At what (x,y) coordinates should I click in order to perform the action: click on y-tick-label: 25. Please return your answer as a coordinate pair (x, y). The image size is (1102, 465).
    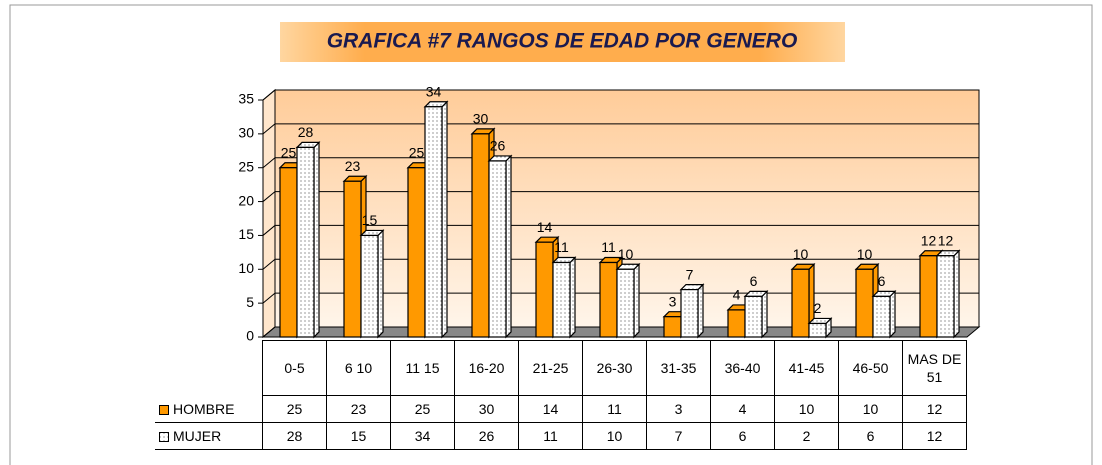
    Looking at the image, I should click on (246, 166).